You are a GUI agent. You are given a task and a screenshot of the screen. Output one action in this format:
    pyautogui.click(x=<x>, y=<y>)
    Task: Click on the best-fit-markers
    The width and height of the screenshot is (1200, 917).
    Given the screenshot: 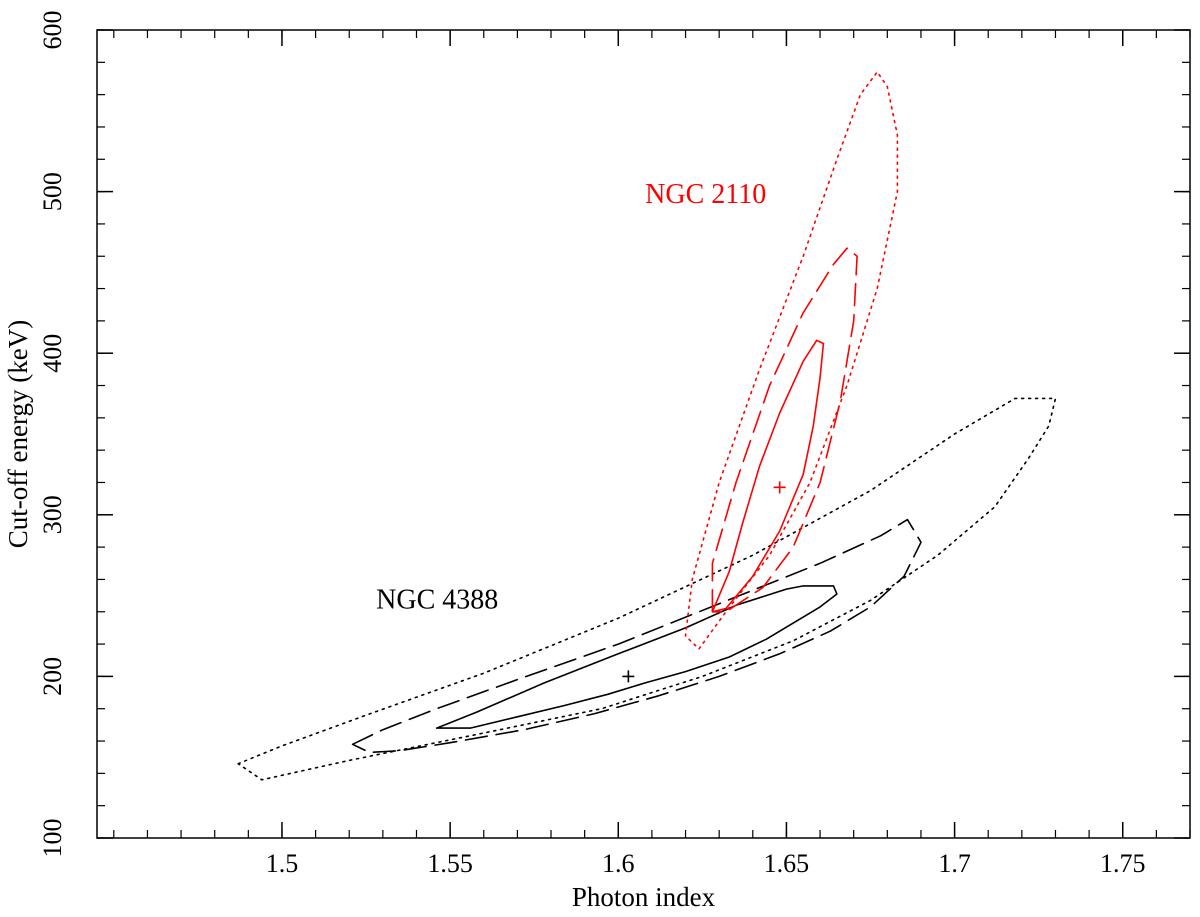 What is the action you would take?
    pyautogui.click(x=704, y=582)
    